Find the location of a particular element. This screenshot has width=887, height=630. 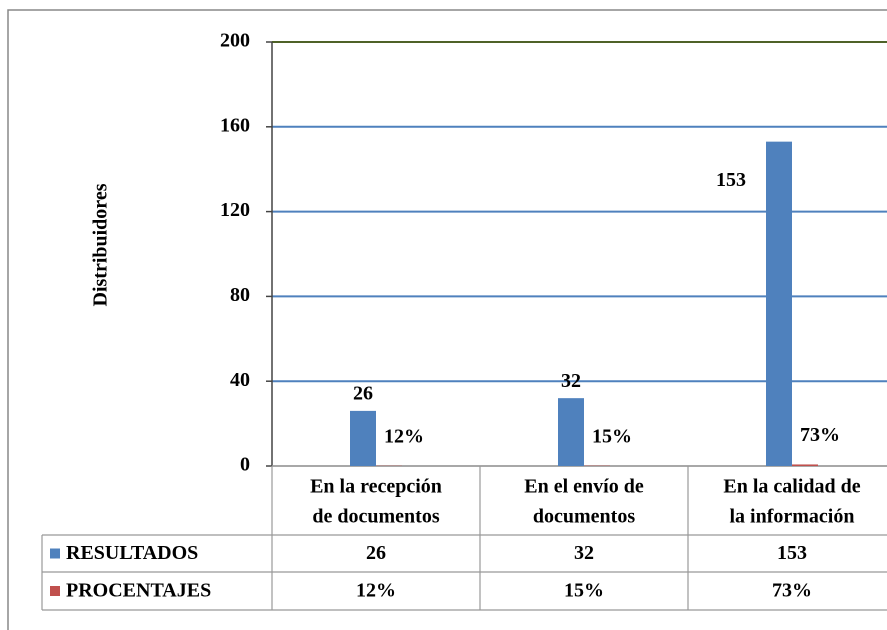

table-cell: 26 is located at coordinates (376, 553).